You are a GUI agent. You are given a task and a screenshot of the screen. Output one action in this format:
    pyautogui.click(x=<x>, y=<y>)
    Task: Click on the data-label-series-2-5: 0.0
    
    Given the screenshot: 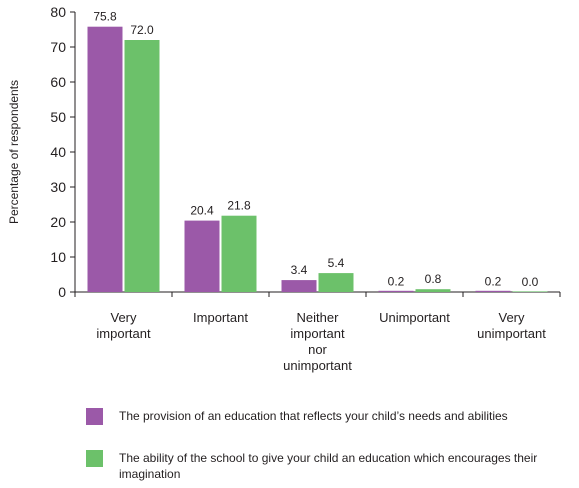 What is the action you would take?
    pyautogui.click(x=530, y=282)
    